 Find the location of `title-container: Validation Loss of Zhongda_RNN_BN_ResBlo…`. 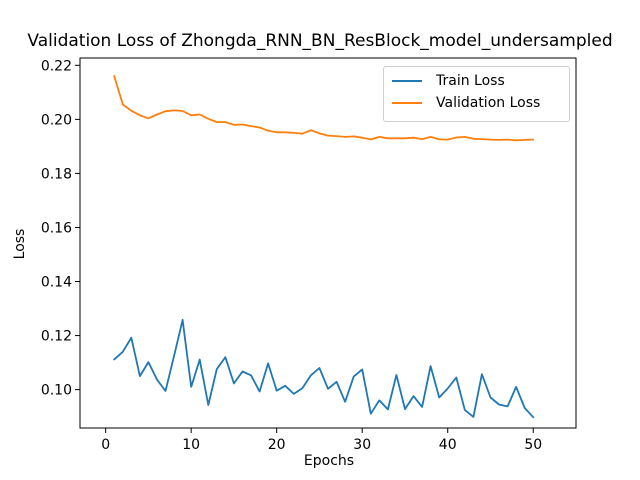

title-container: Validation Loss of Zhongda_RNN_BN_ResBlo… is located at coordinates (320, 30).